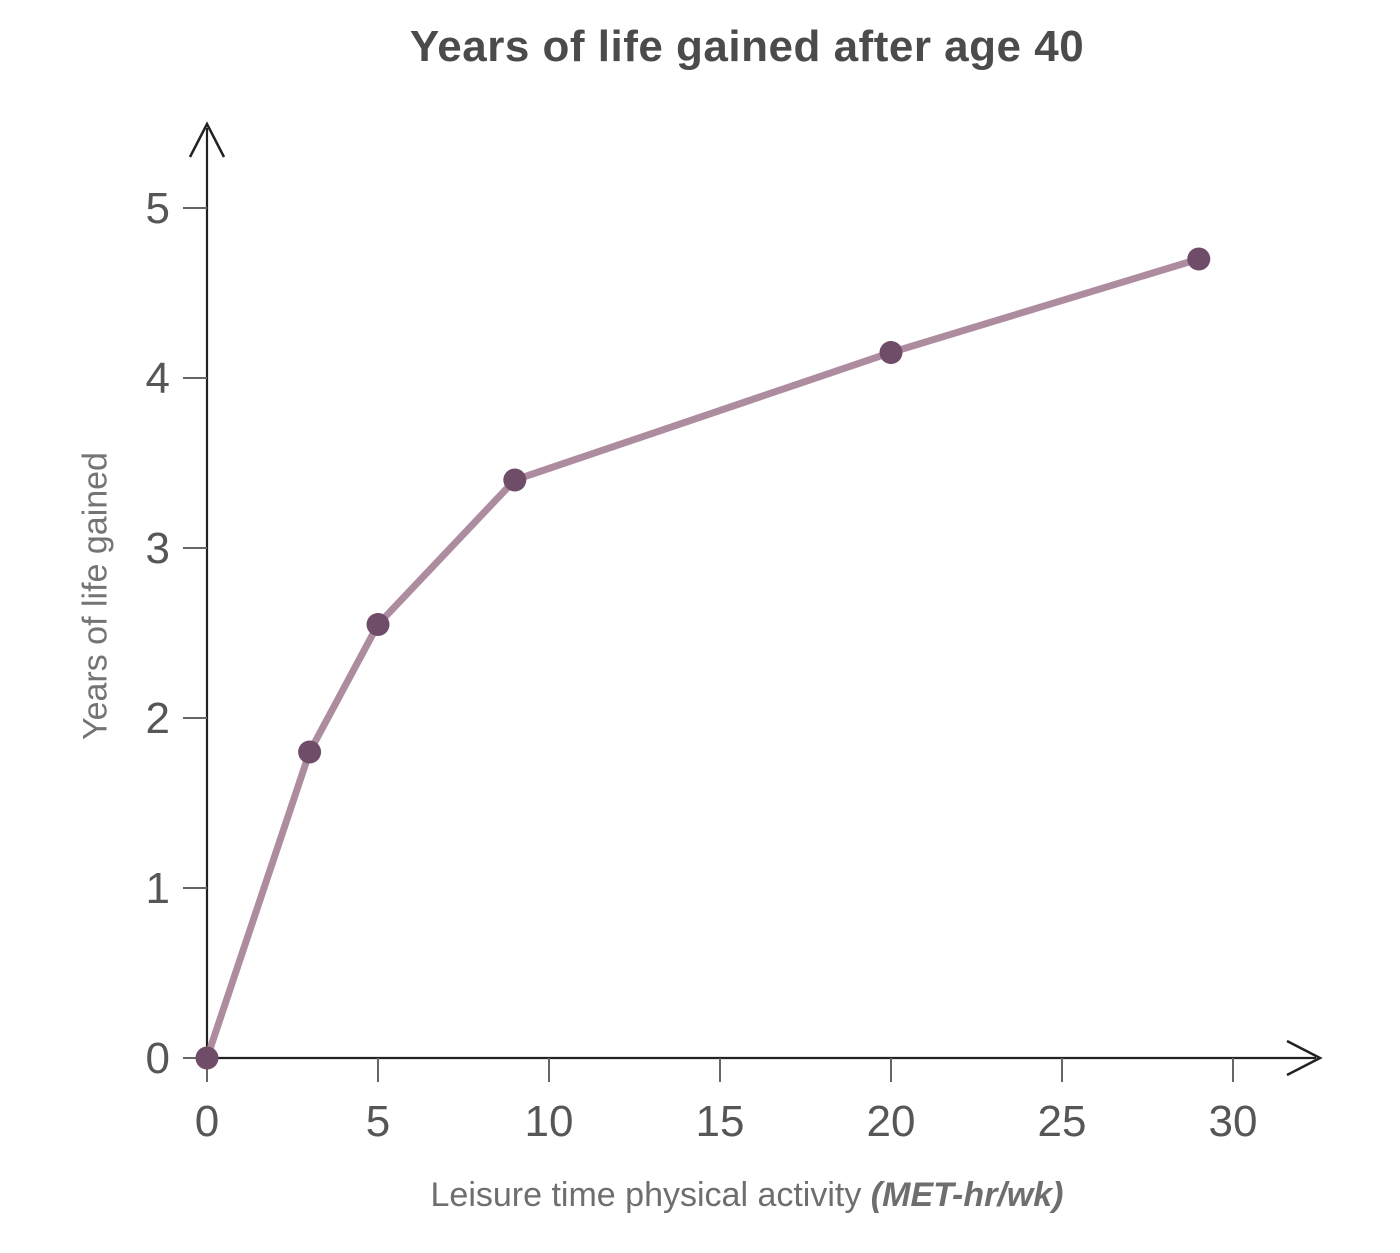 Image resolution: width=1400 pixels, height=1253 pixels. What do you see at coordinates (1304, 1058) in the screenshot?
I see `x-axis-arrow-icon` at bounding box center [1304, 1058].